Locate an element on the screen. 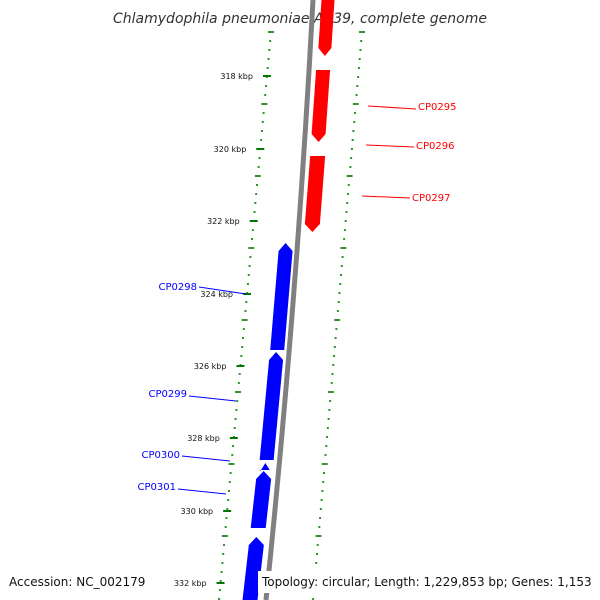 This screenshot has height=600, width=600. gene-arrow-cp0295 is located at coordinates (321, 106).